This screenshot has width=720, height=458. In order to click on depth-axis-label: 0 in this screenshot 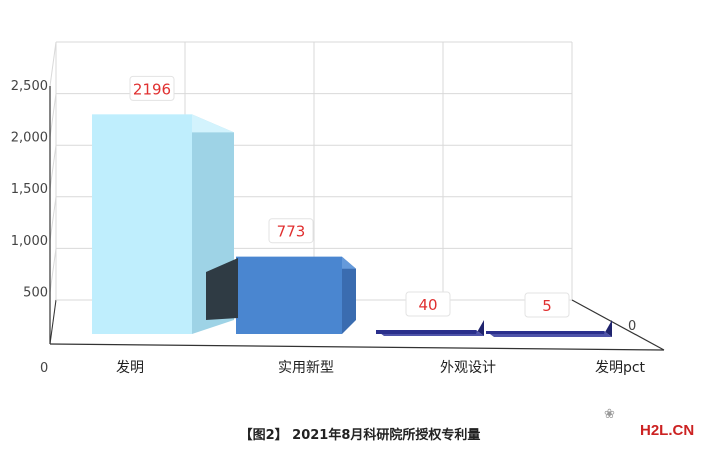, I will do `click(632, 326)`.